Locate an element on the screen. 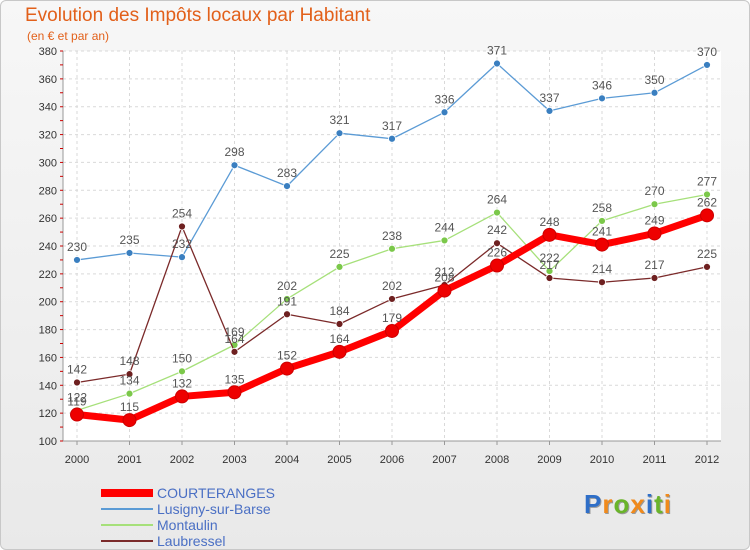 This screenshot has height=550, width=750. data-label-courteranges: 241 is located at coordinates (602, 232).